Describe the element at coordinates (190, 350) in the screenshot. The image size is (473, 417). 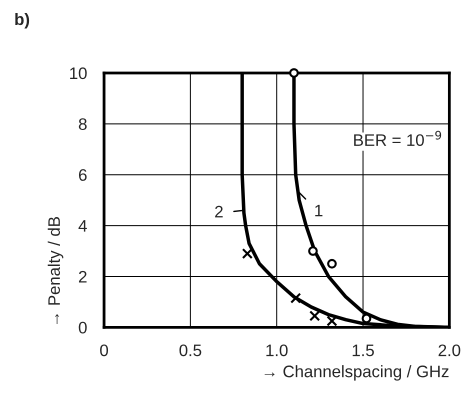
I see `x-tick-label: 0.5` at that location.